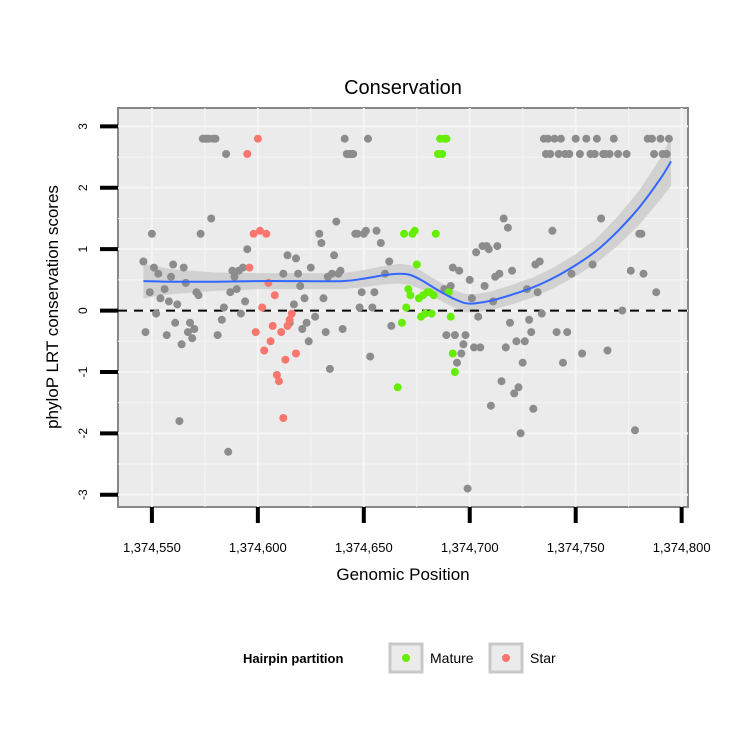 The image size is (750, 750). I want to click on smooth-line-layer, so click(407, 232).